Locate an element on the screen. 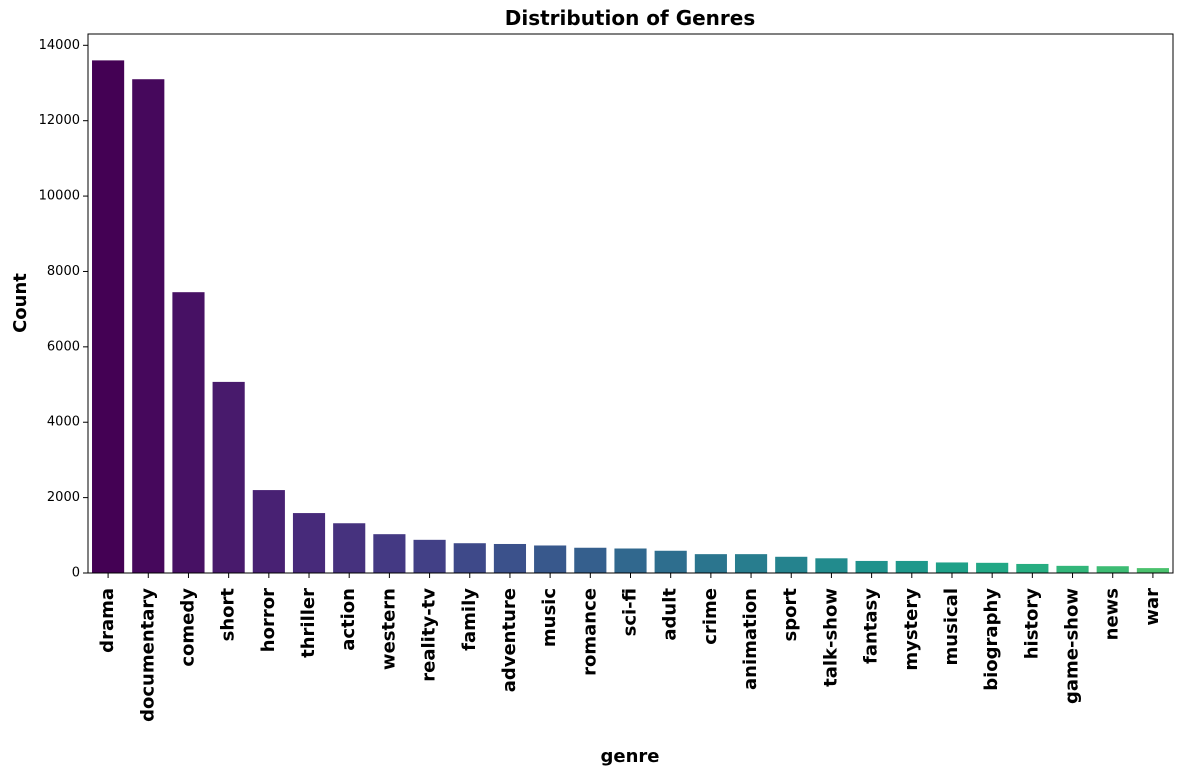  bar-crime is located at coordinates (710, 563).